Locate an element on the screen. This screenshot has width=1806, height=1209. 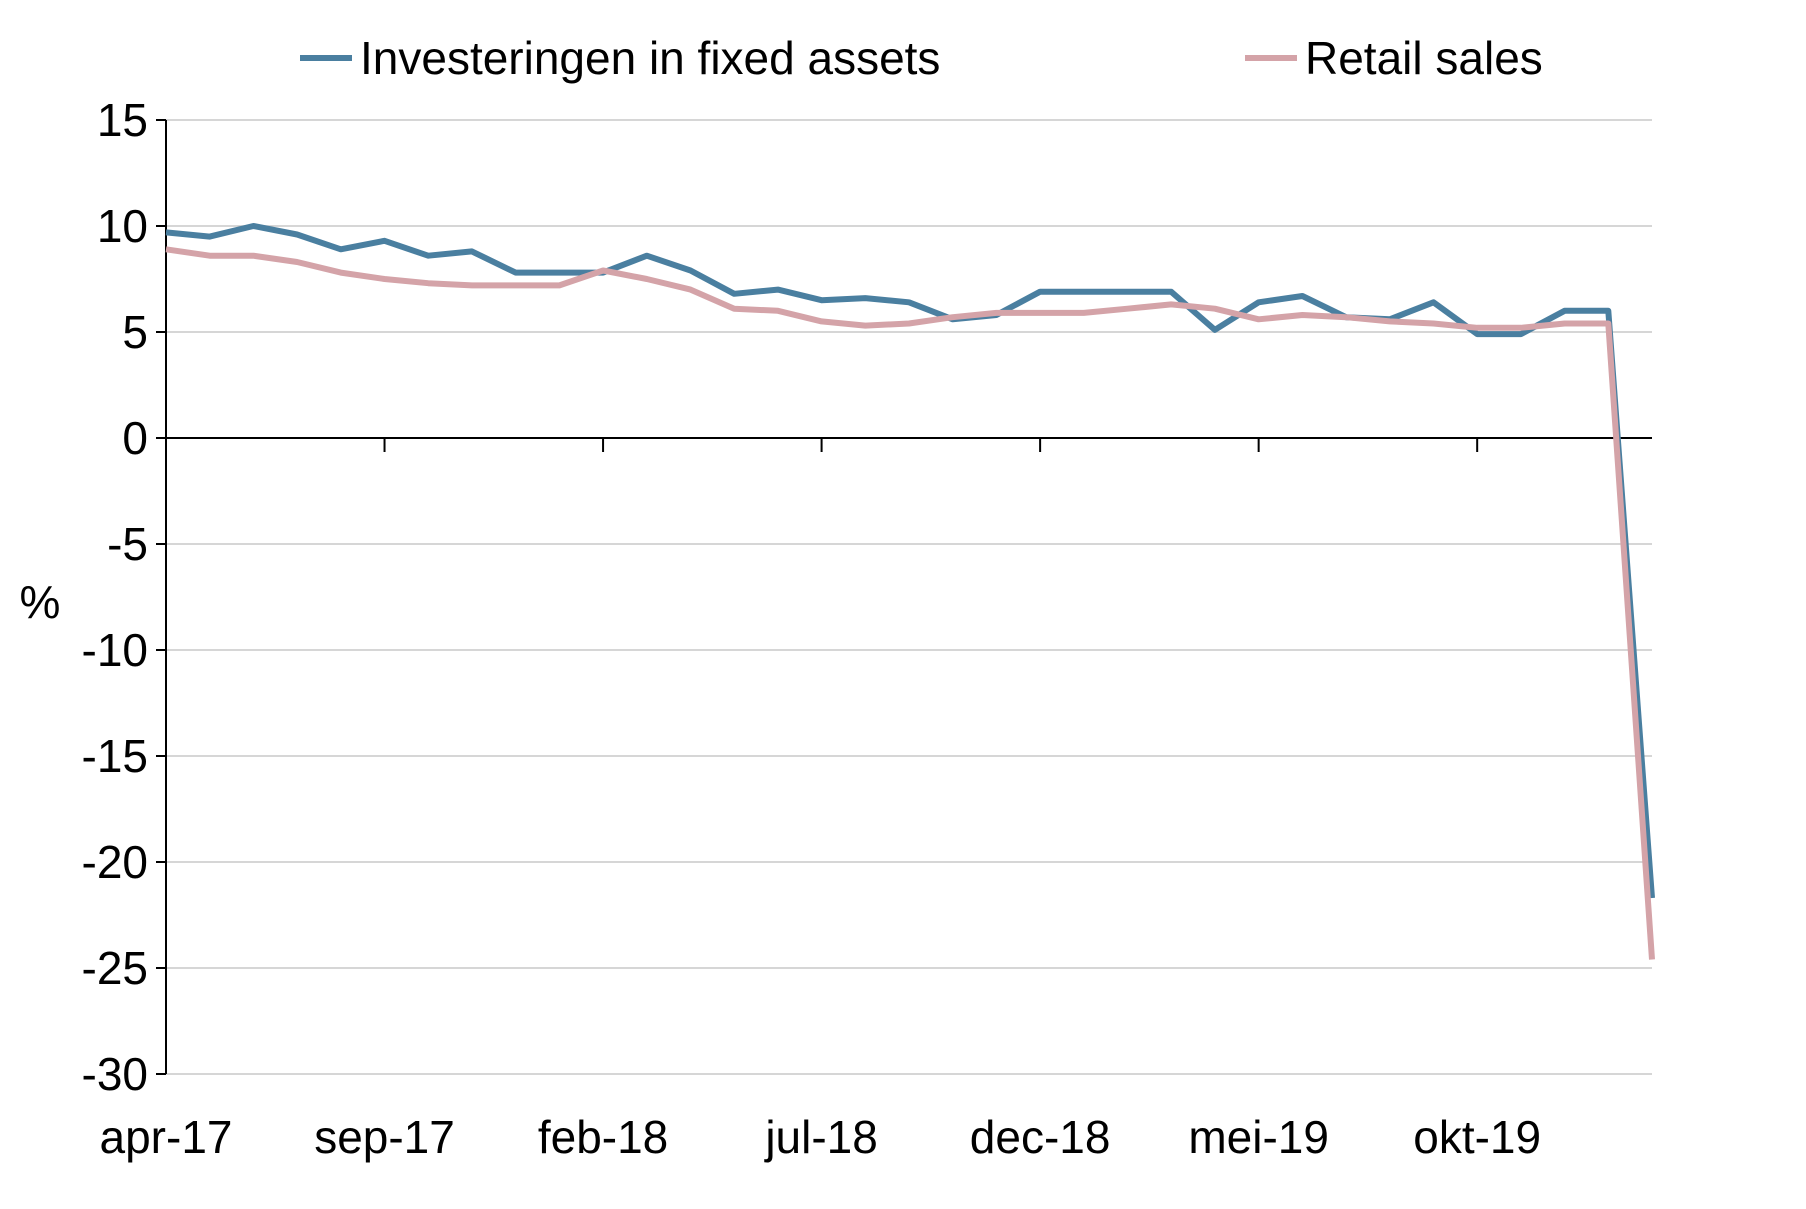
y-tick-label: 0 is located at coordinates (135, 438).